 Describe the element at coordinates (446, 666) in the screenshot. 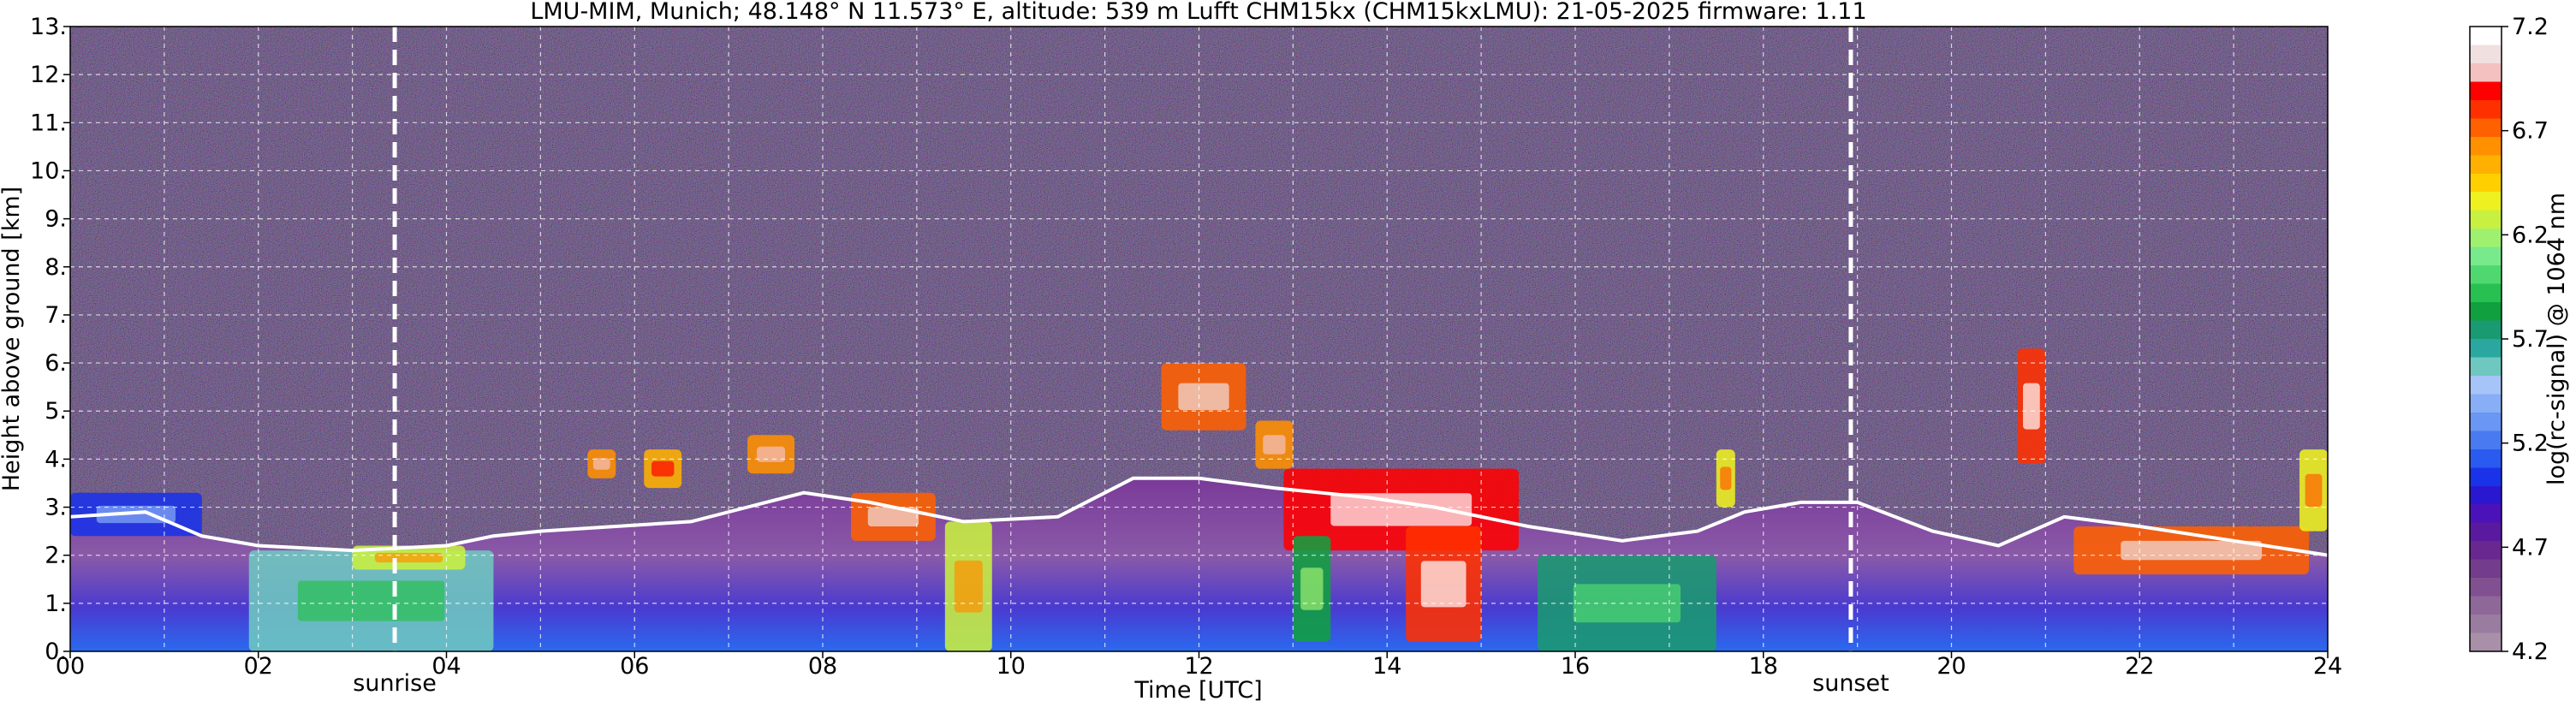

I see `x-tick-label: 04` at that location.